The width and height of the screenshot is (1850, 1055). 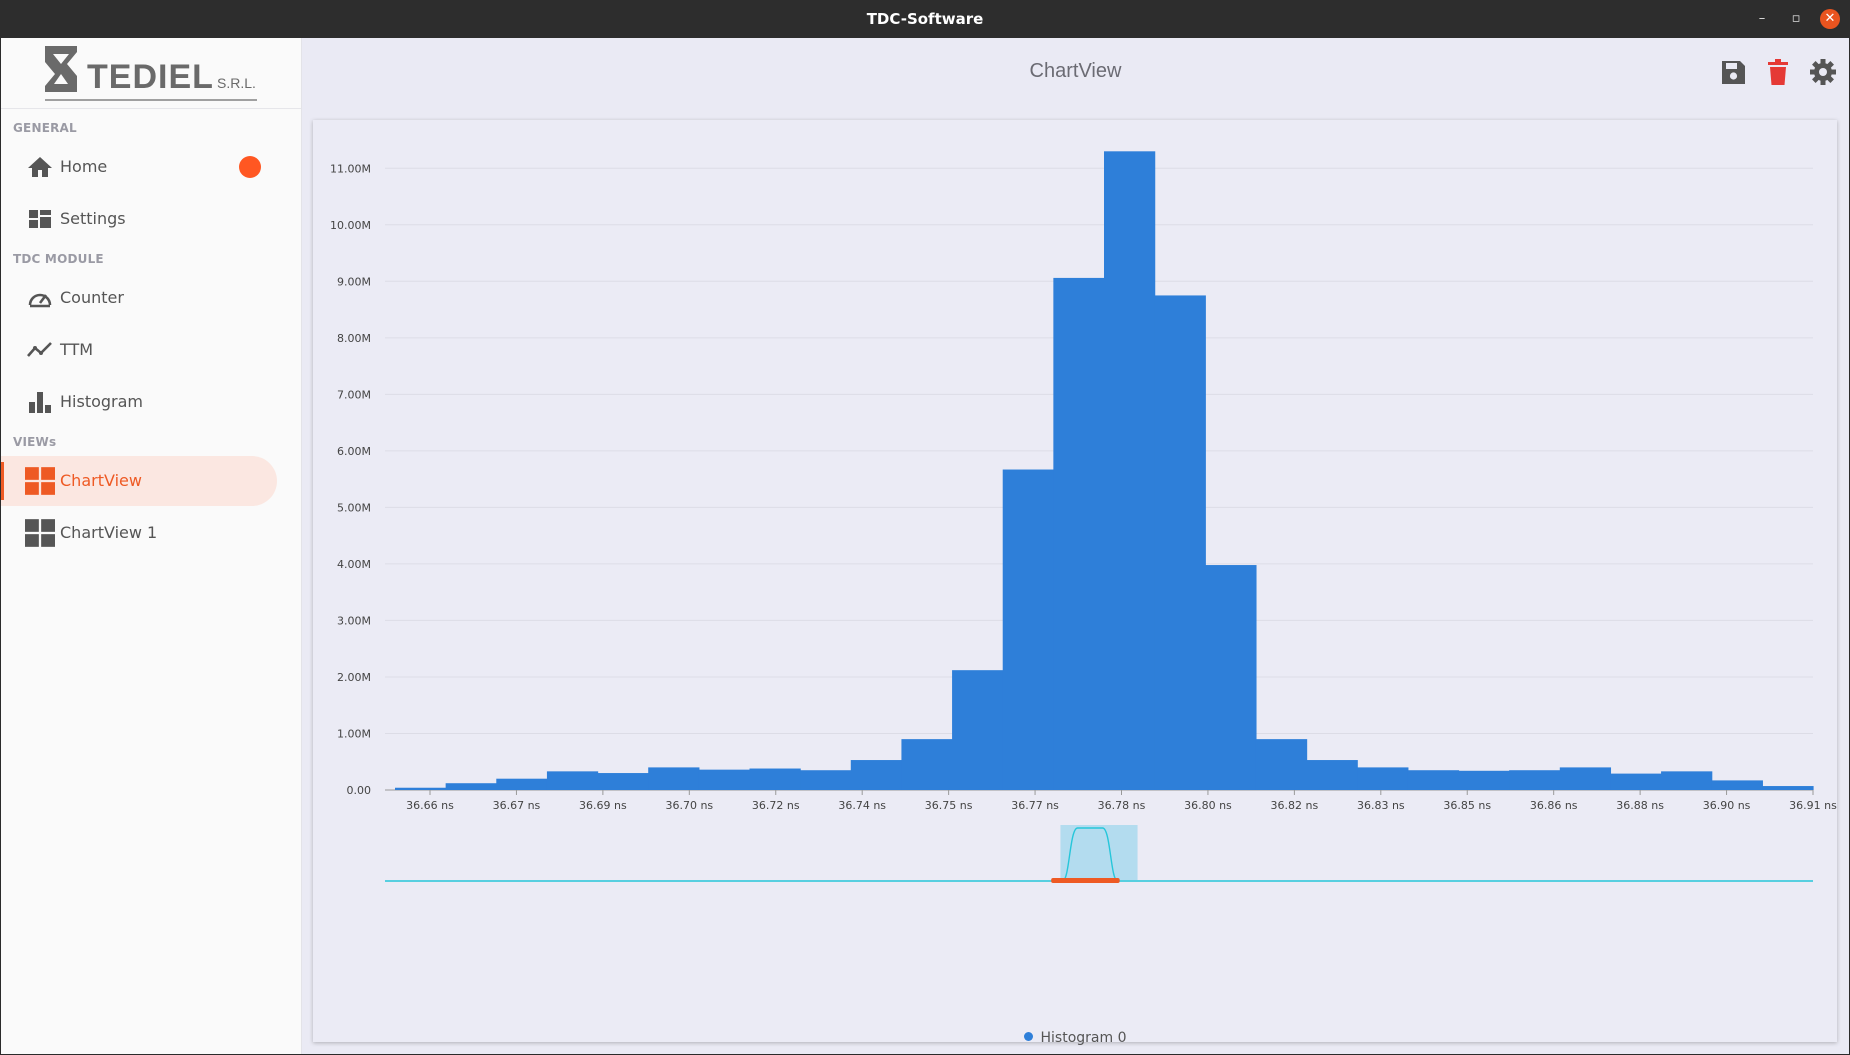 What do you see at coordinates (862, 805) in the screenshot?
I see `x-tick-label: 36.74 ns` at bounding box center [862, 805].